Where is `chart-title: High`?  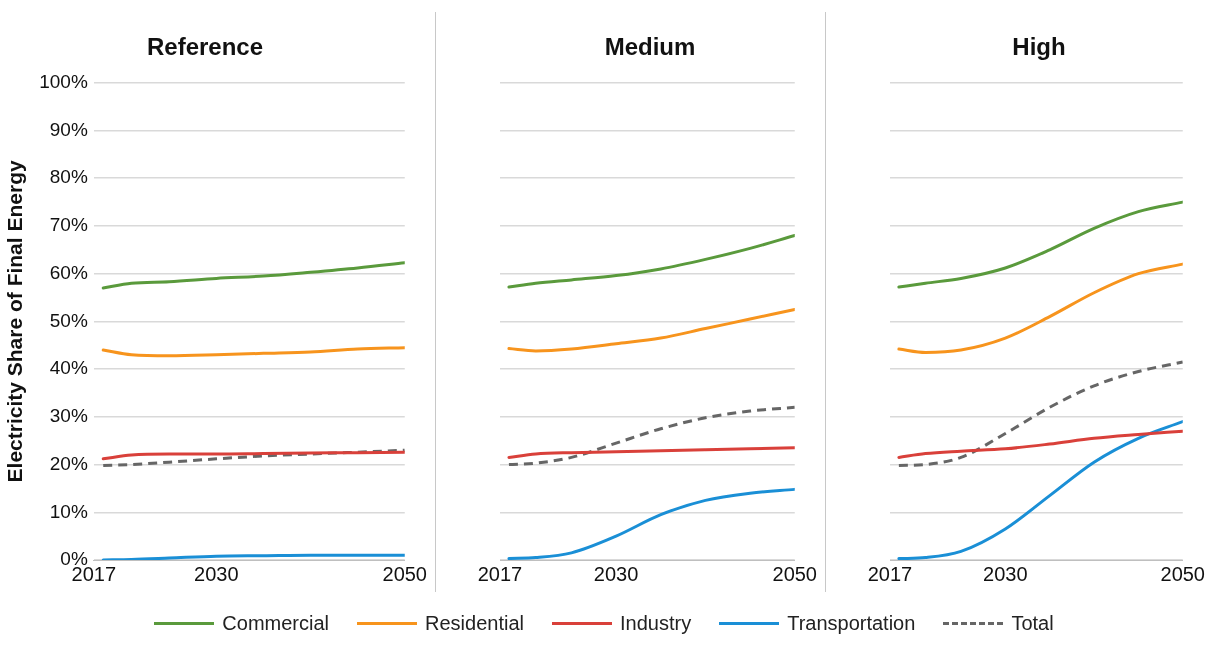
chart-title: High is located at coordinates (1039, 47).